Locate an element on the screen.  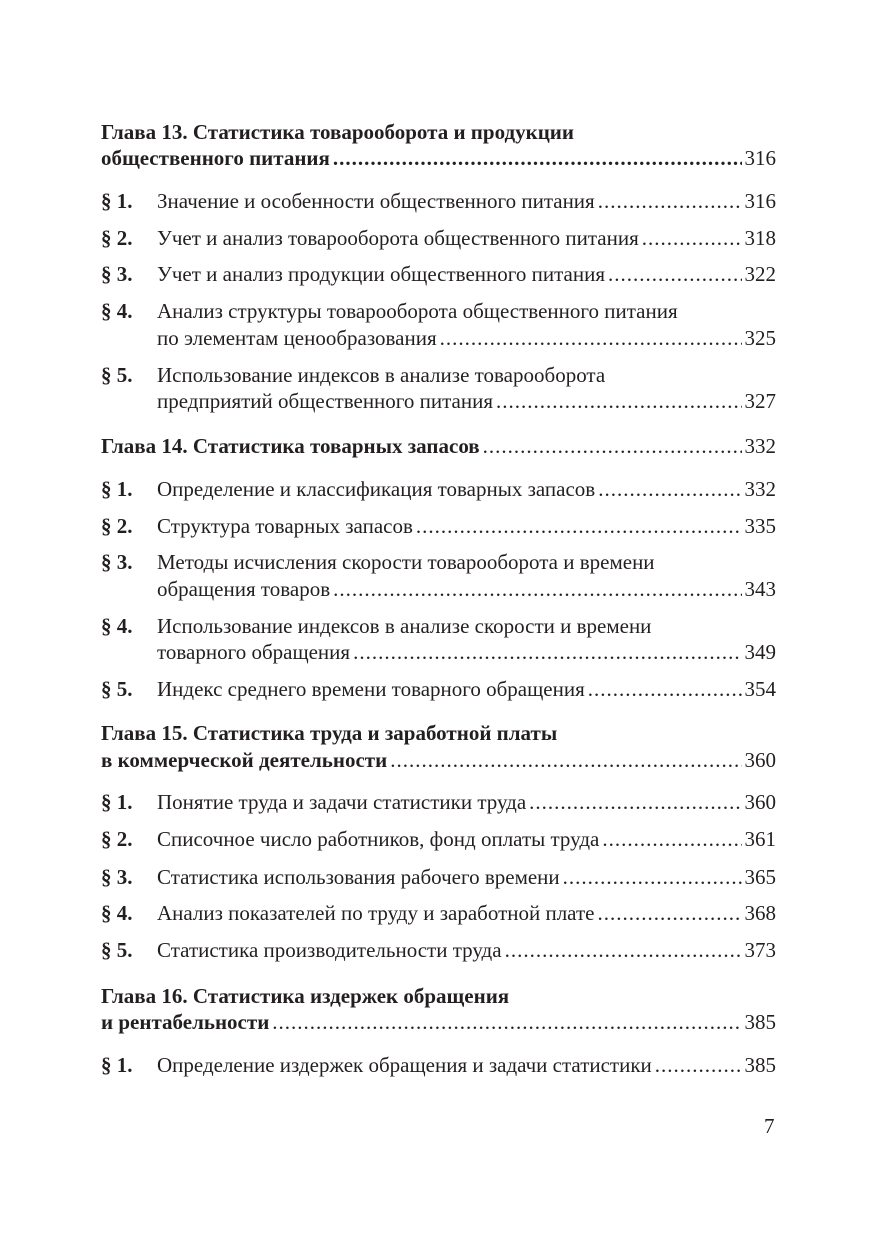
section-title: Понятие труда и задачи статистики труда is located at coordinates (342, 802).